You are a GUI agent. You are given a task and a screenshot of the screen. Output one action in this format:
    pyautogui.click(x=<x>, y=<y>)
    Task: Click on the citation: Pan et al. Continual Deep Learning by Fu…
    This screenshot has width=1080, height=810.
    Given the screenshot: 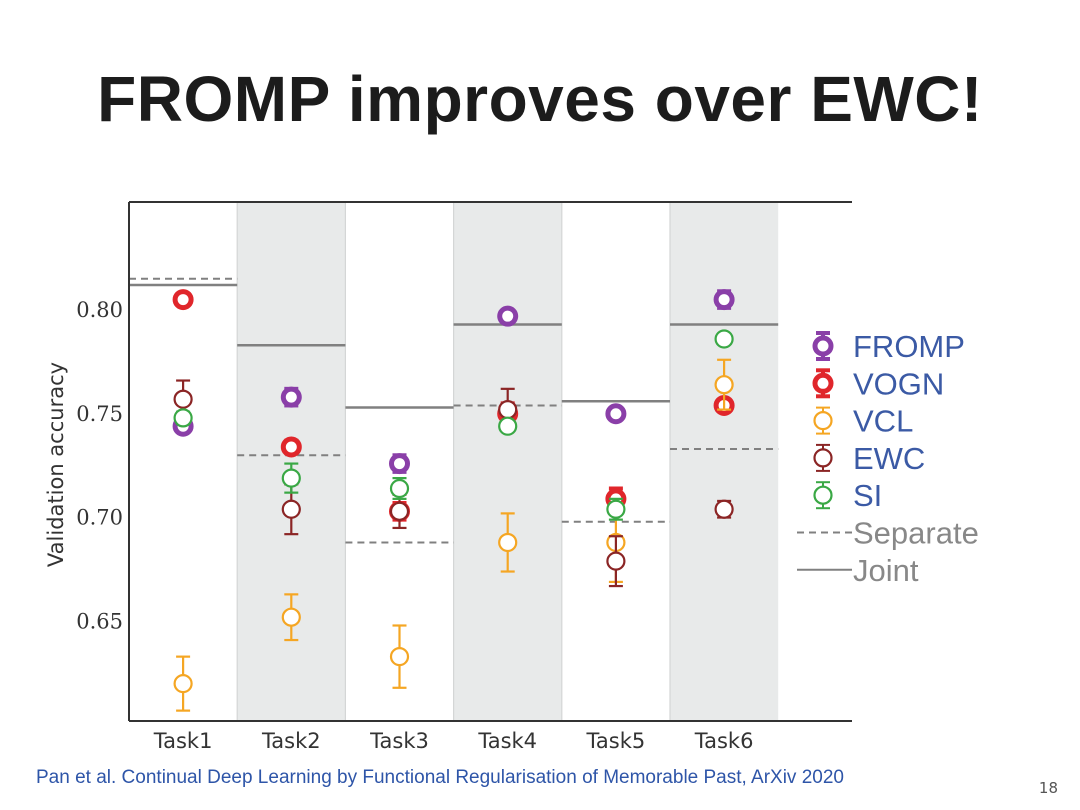 What is the action you would take?
    pyautogui.click(x=440, y=777)
    